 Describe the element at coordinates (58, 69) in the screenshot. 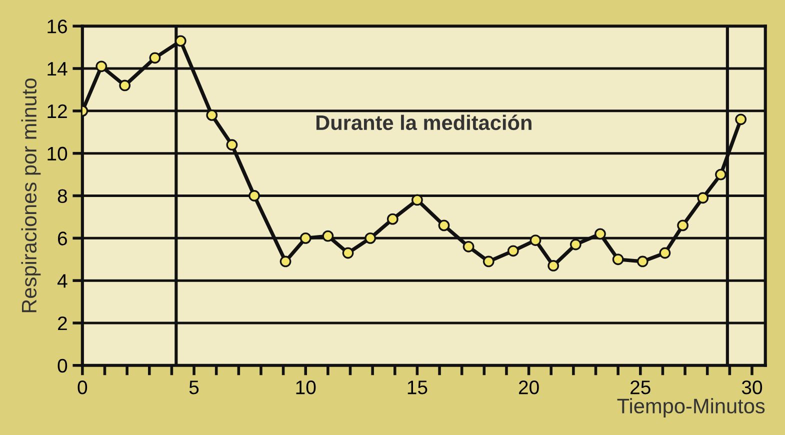

I see `y-tick-label: 14` at that location.